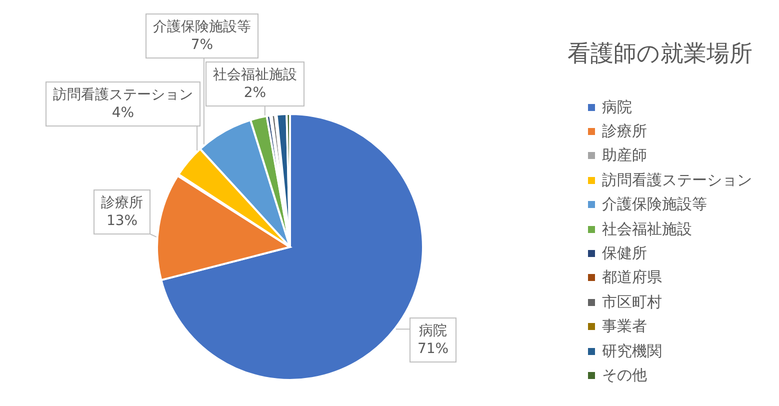 The height and width of the screenshot is (406, 779). Describe the element at coordinates (624, 156) in the screenshot. I see `legend-label: 助産師` at that location.